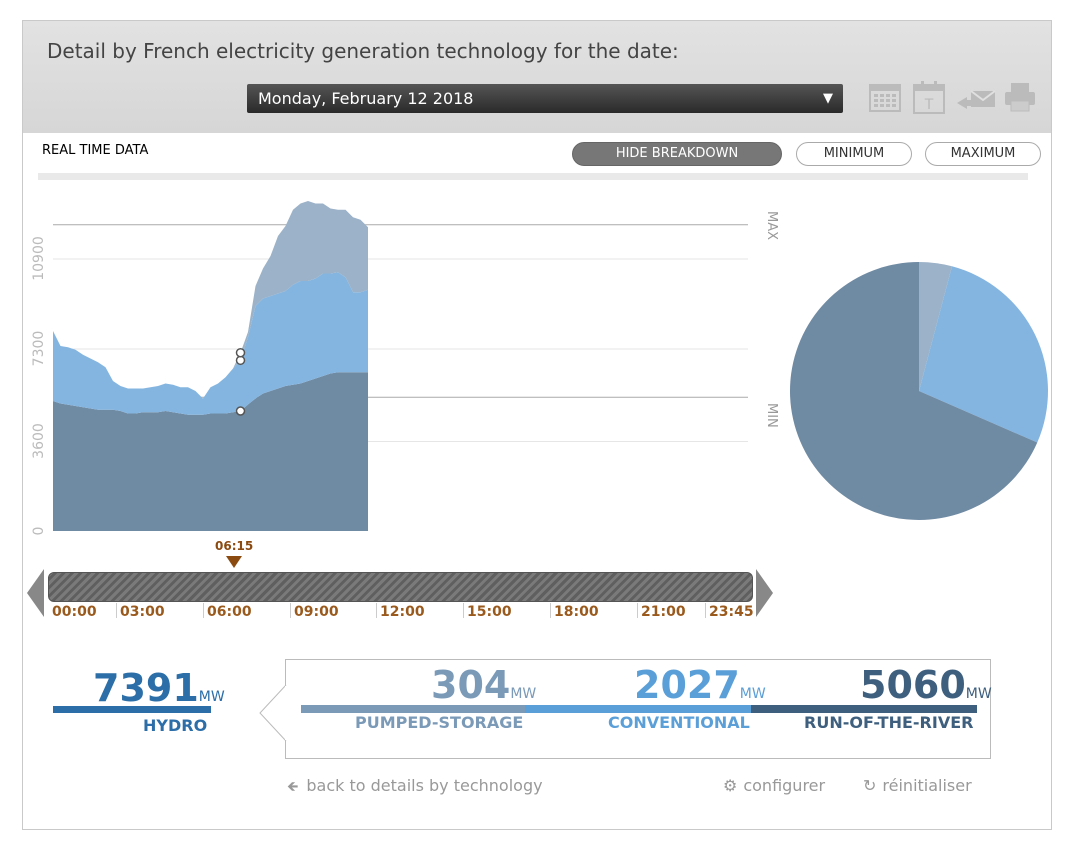 This screenshot has width=1083, height=843. I want to click on timeline-tick-label: 18:00, so click(576, 612).